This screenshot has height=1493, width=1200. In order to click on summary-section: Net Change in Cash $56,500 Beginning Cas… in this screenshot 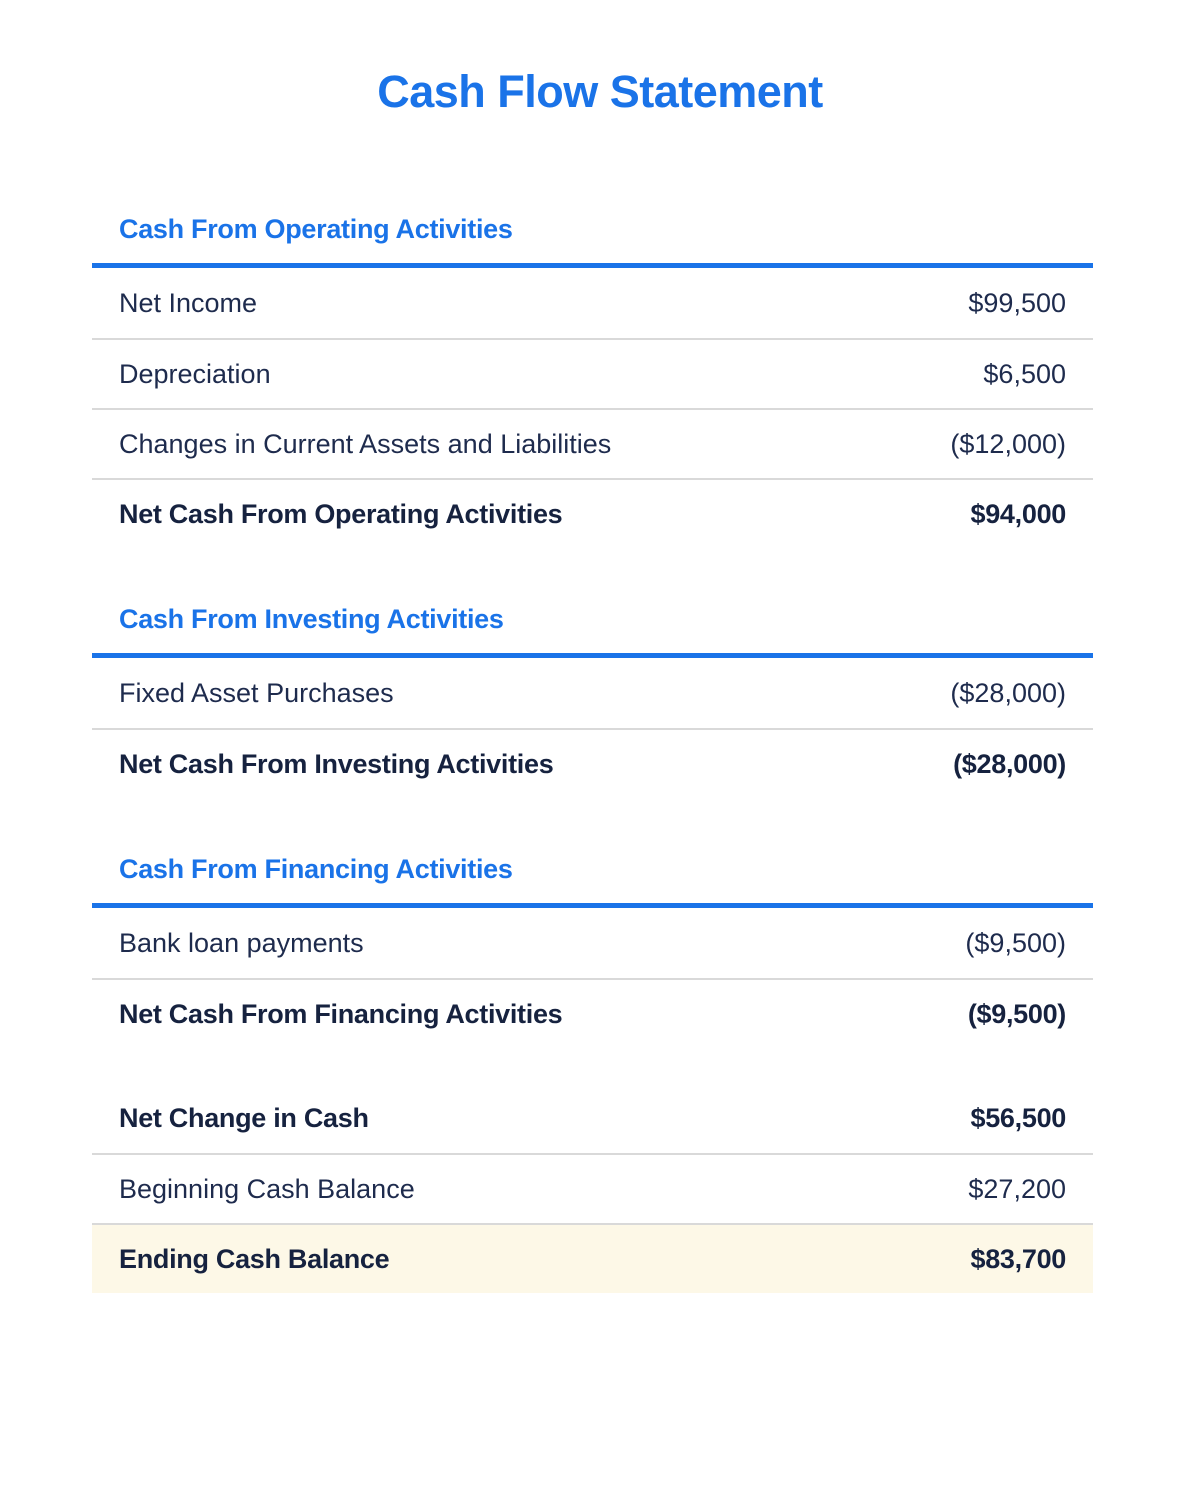, I will do `click(592, 1188)`.